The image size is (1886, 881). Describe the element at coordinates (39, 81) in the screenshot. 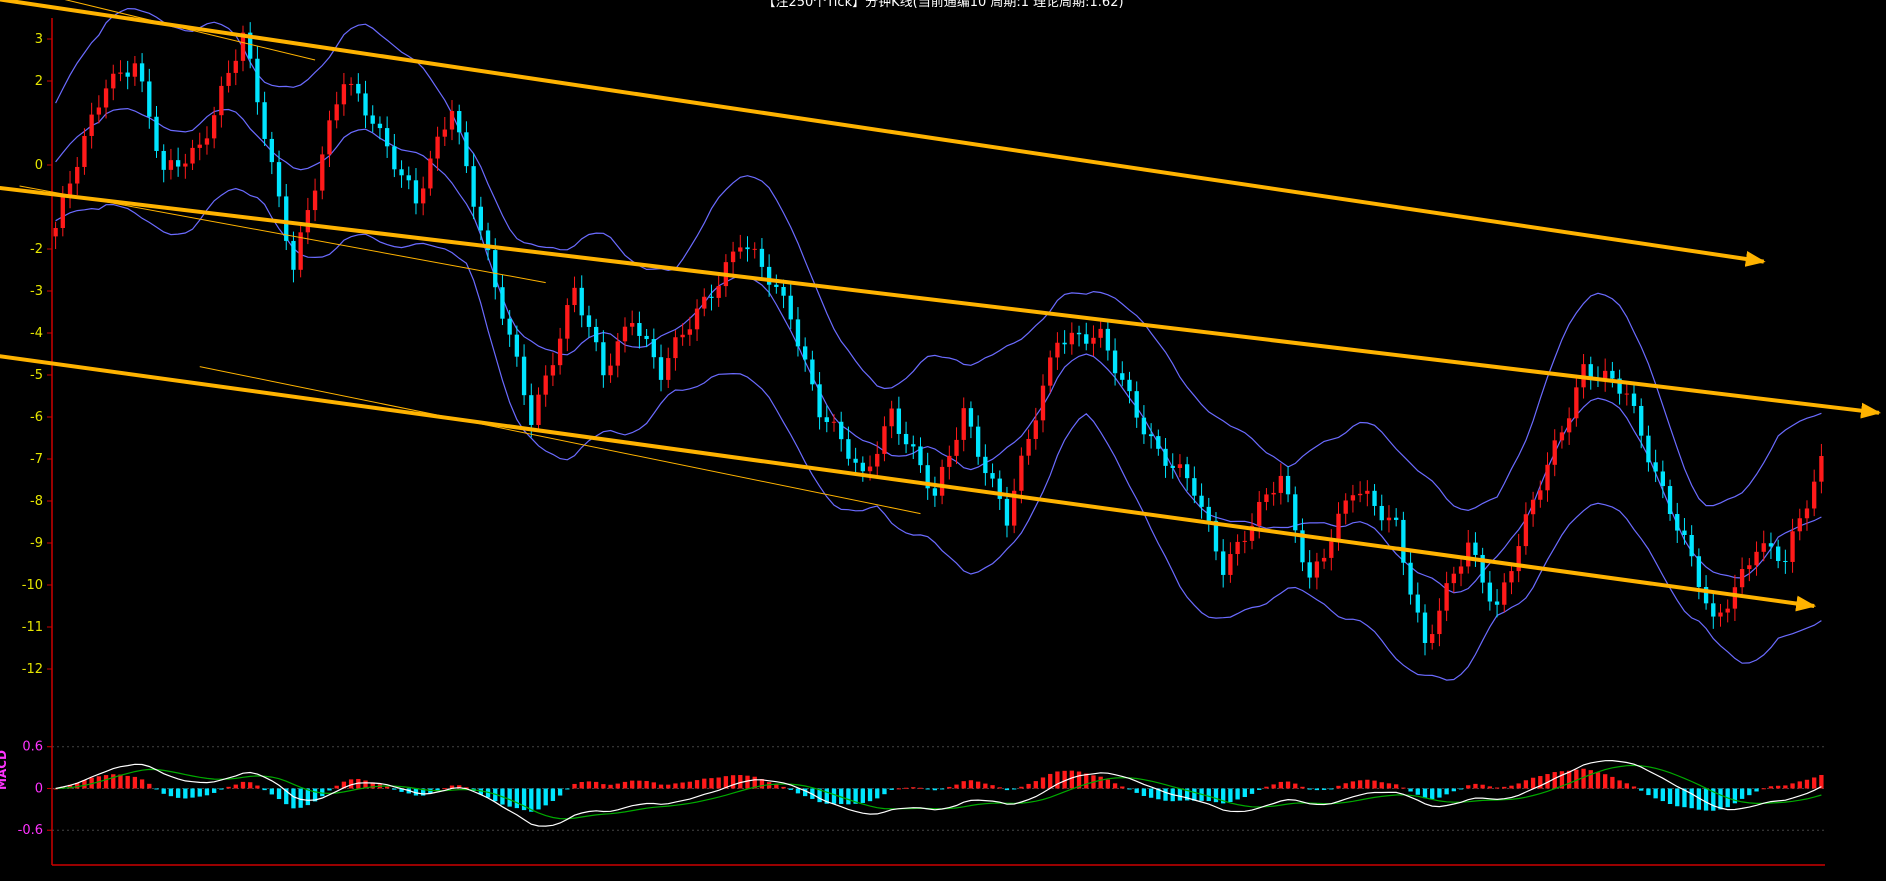

I see `price-tick-label: 2` at that location.